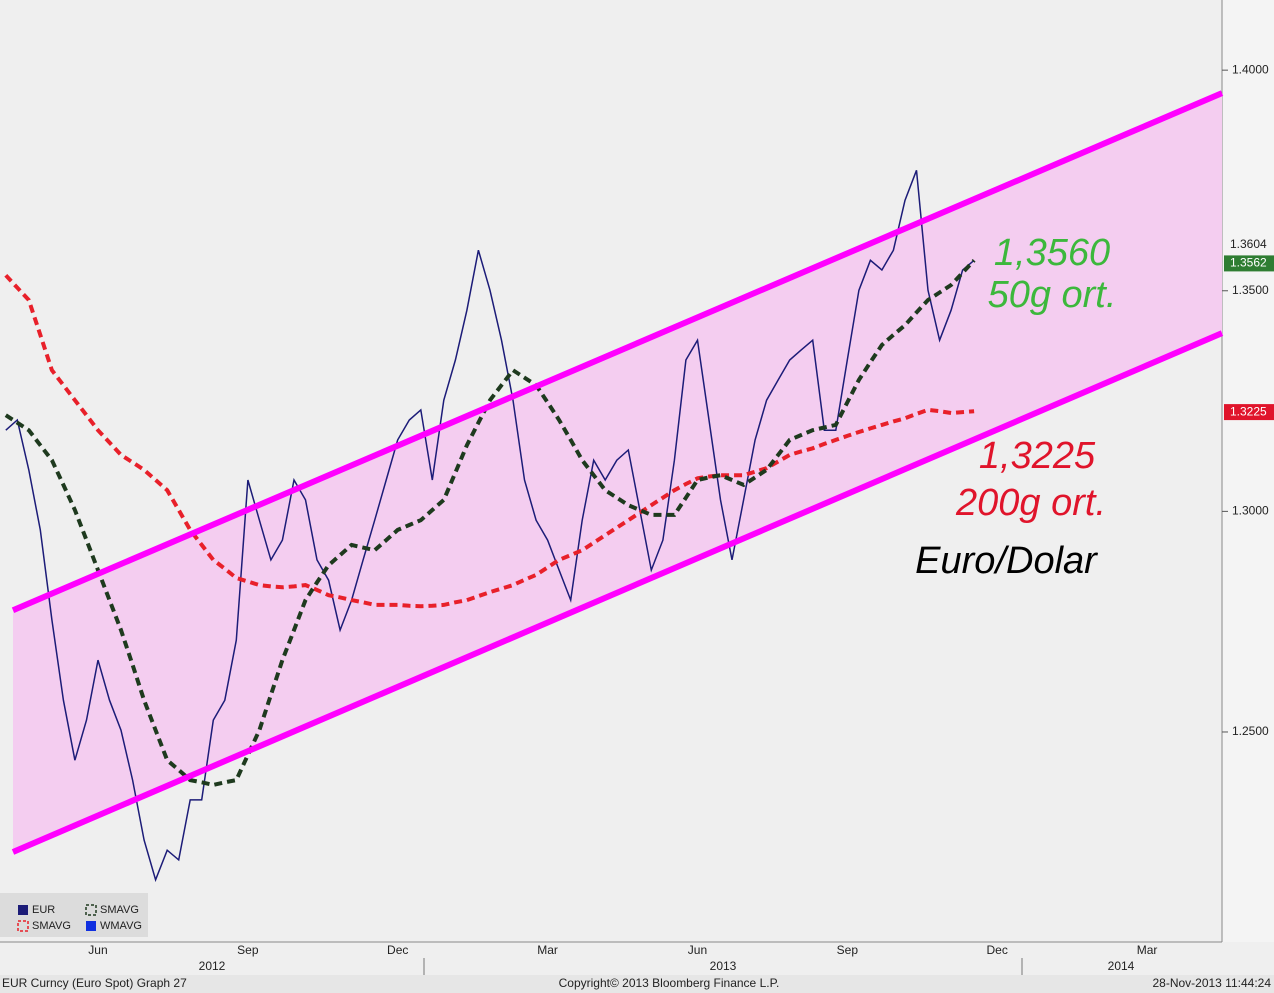 Image resolution: width=1274 pixels, height=993 pixels. What do you see at coordinates (1248, 244) in the screenshot?
I see `last-value-label: 1.3604` at bounding box center [1248, 244].